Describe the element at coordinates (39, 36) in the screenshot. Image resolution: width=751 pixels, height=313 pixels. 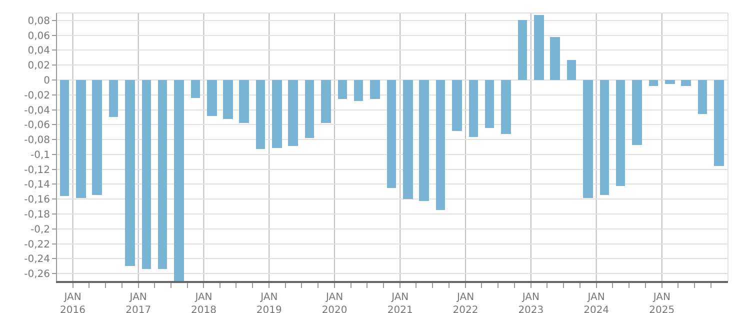
I see `y-tick-label: 0,06` at that location.